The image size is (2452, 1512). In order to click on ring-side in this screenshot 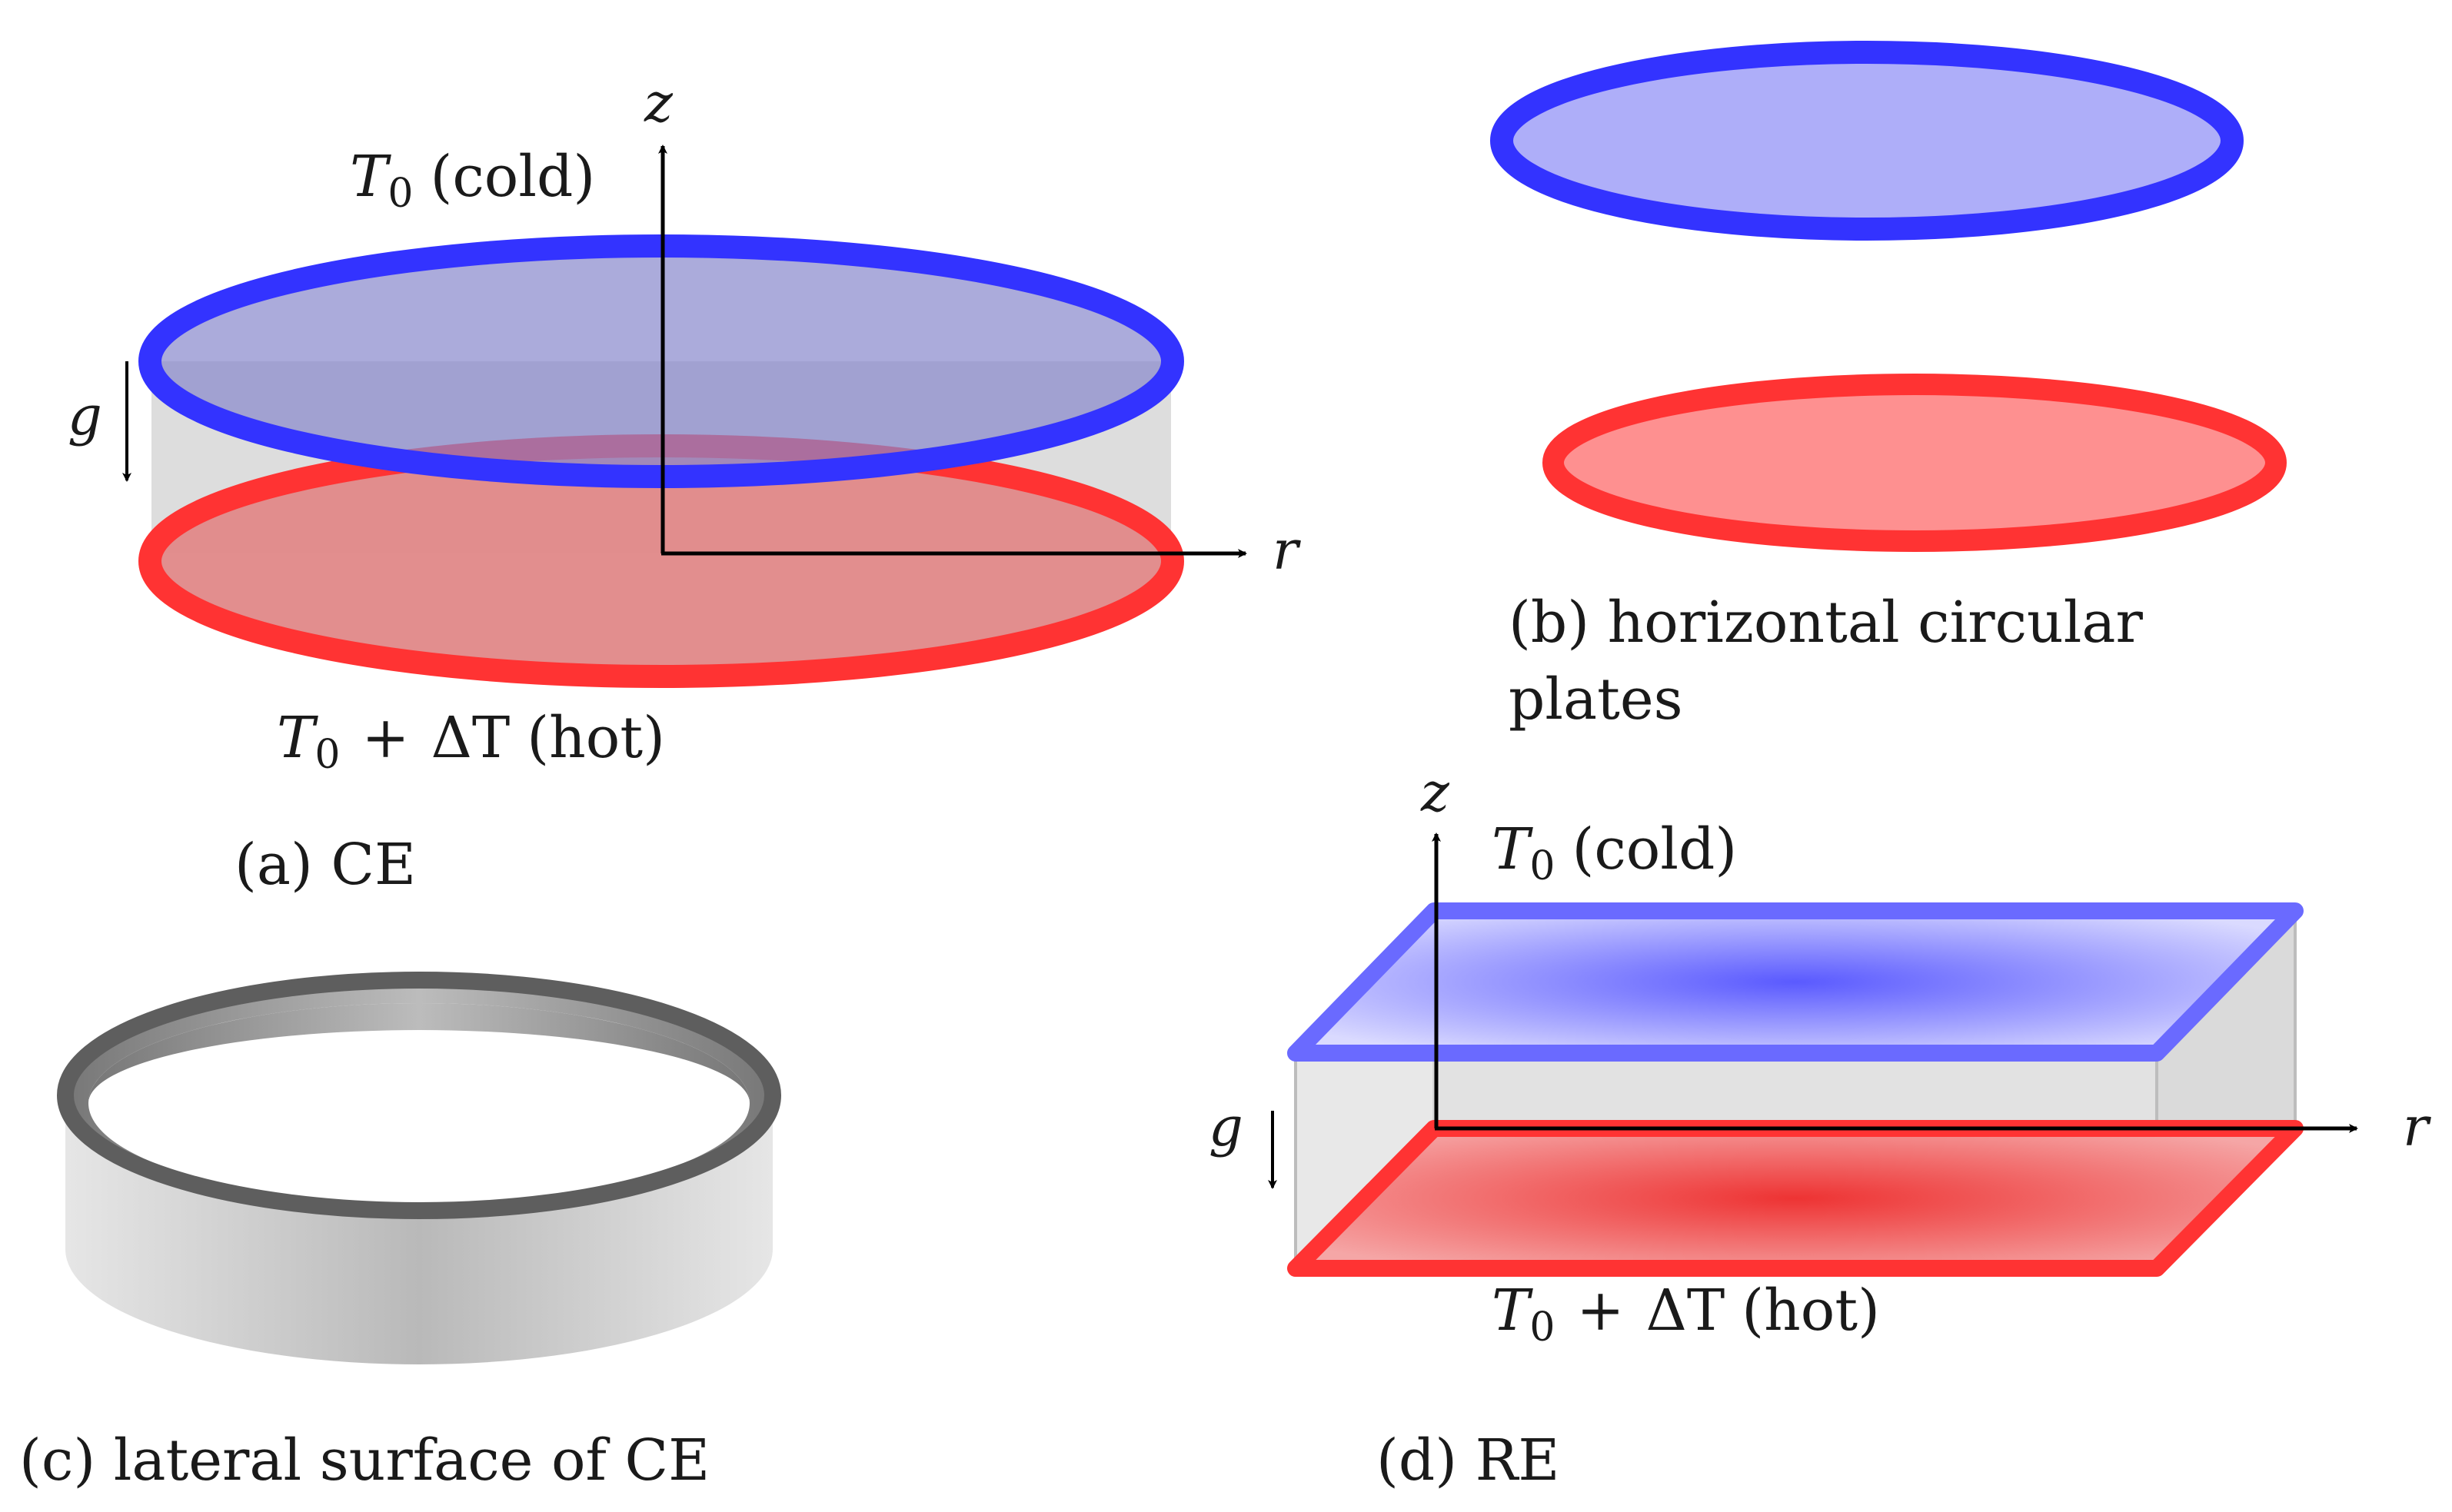, I will do `click(419, 1229)`.